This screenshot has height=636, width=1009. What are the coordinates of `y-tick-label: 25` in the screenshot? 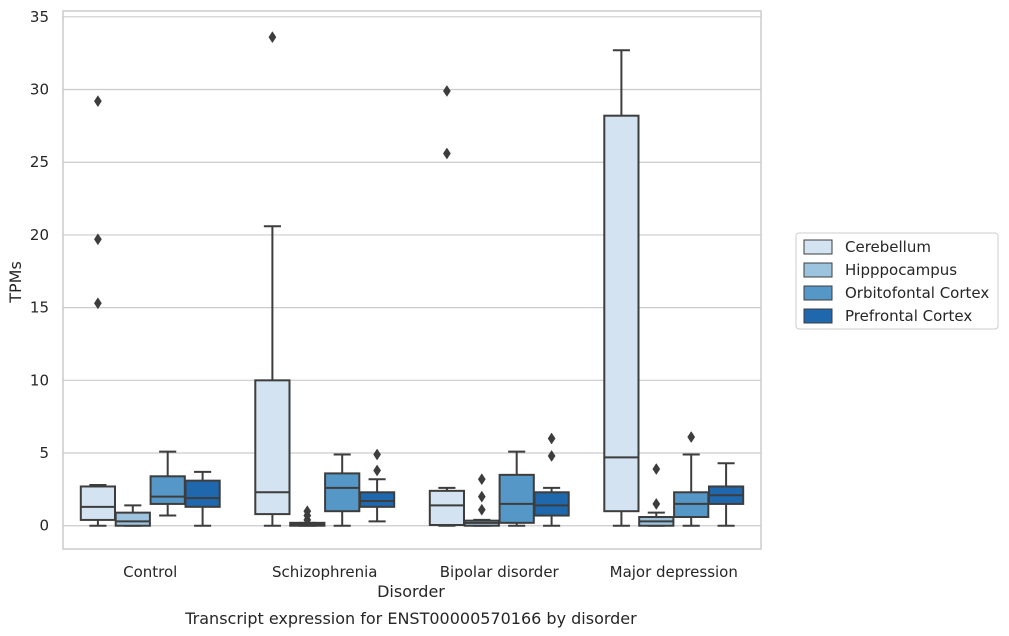 It's located at (39, 162).